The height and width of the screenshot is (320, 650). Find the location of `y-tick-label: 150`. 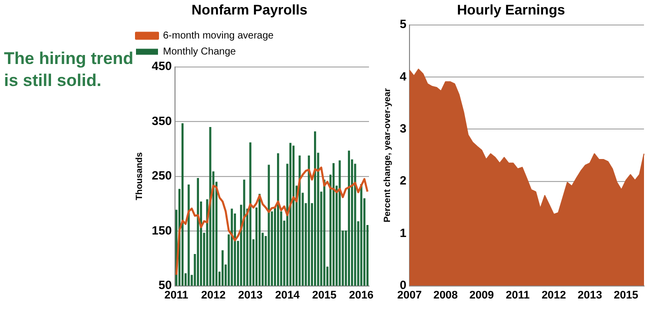

y-tick-label: 150 is located at coordinates (162, 230).